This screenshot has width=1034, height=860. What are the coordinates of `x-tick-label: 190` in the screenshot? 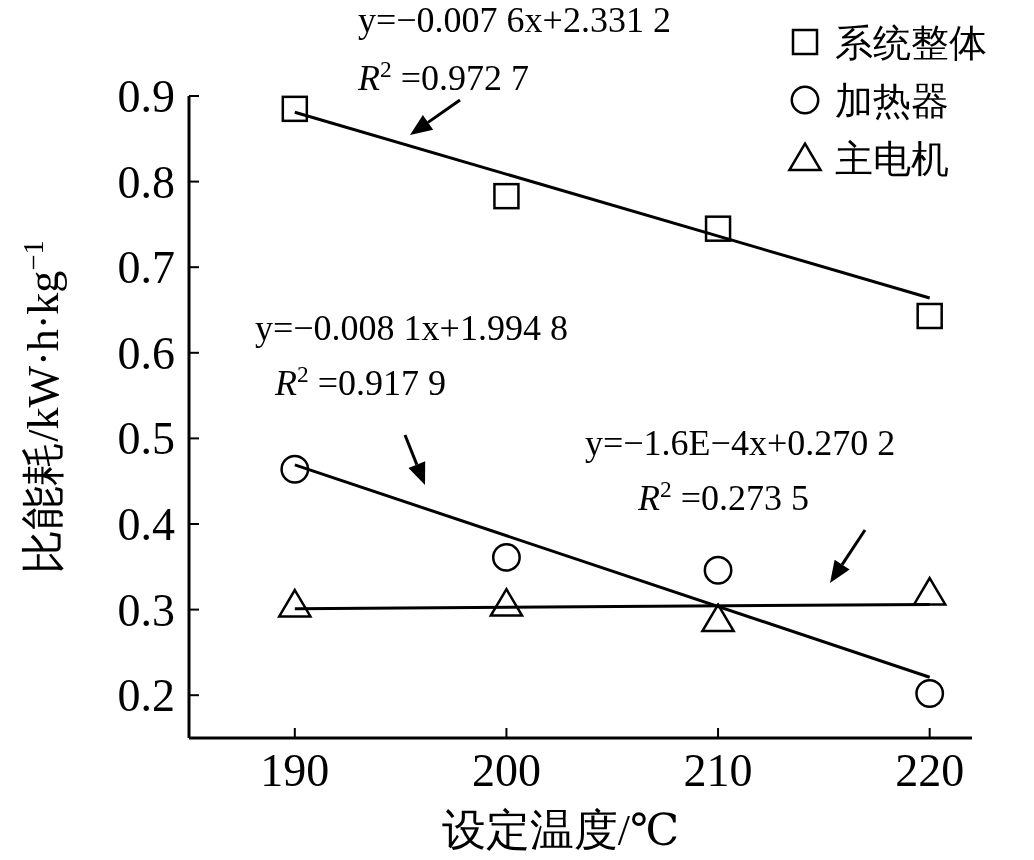 It's located at (295, 770).